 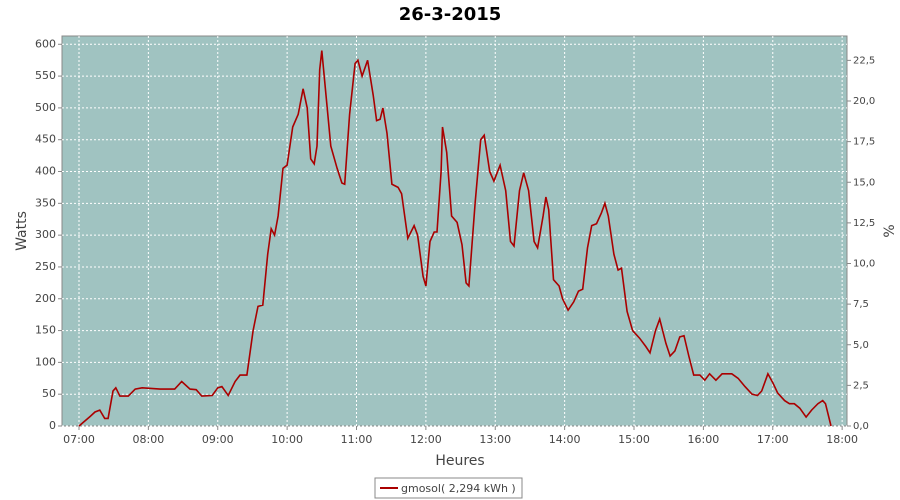 What do you see at coordinates (864, 60) in the screenshot?
I see `y2-tick-label: 22,5` at bounding box center [864, 60].